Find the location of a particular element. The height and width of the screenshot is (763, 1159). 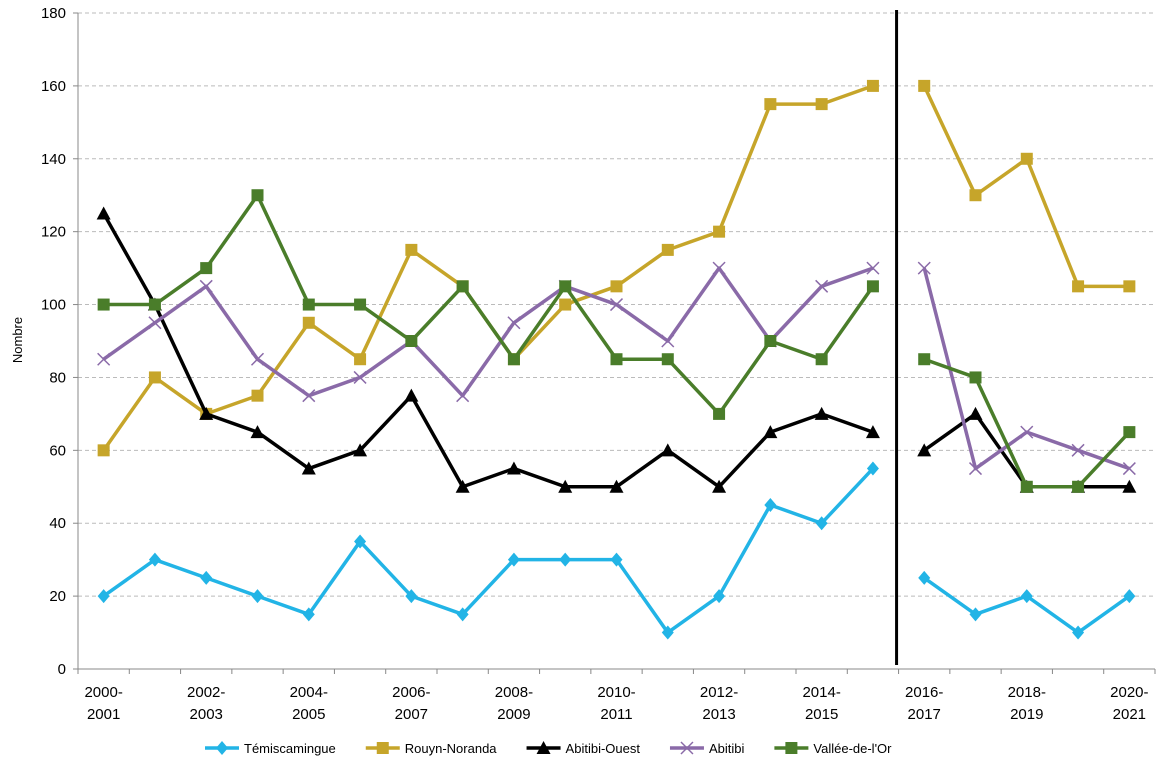

y-tick-label: 140 is located at coordinates (53, 159).